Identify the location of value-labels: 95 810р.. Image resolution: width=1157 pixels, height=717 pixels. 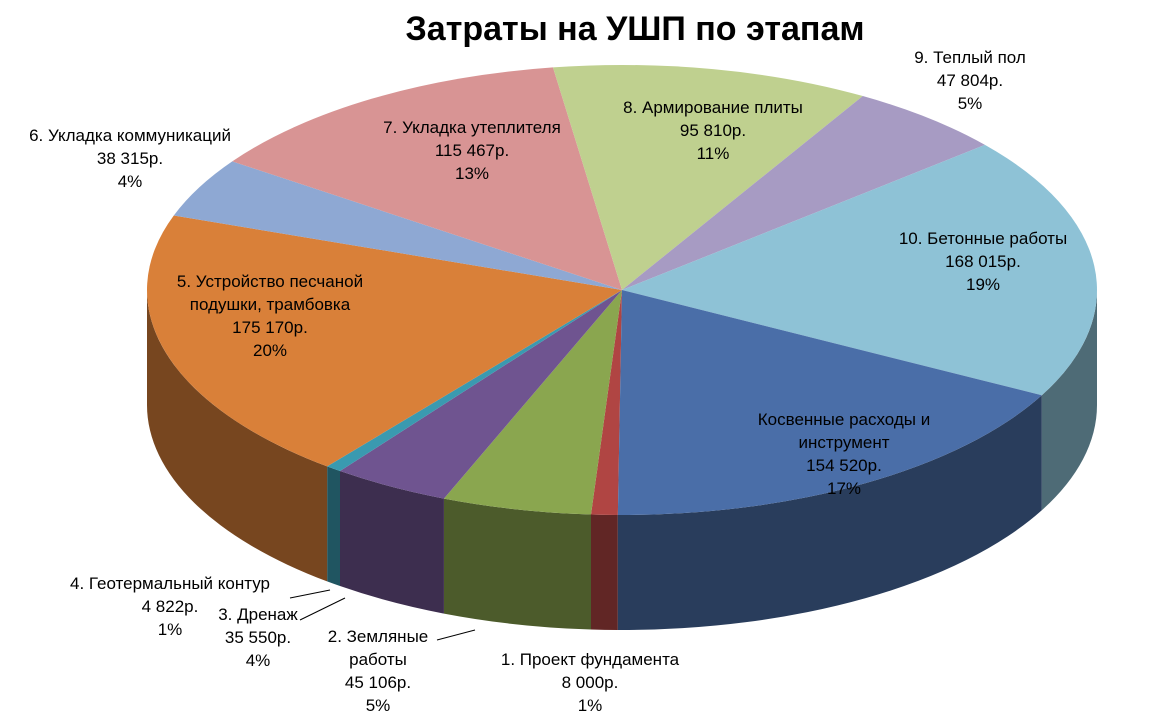
(713, 130).